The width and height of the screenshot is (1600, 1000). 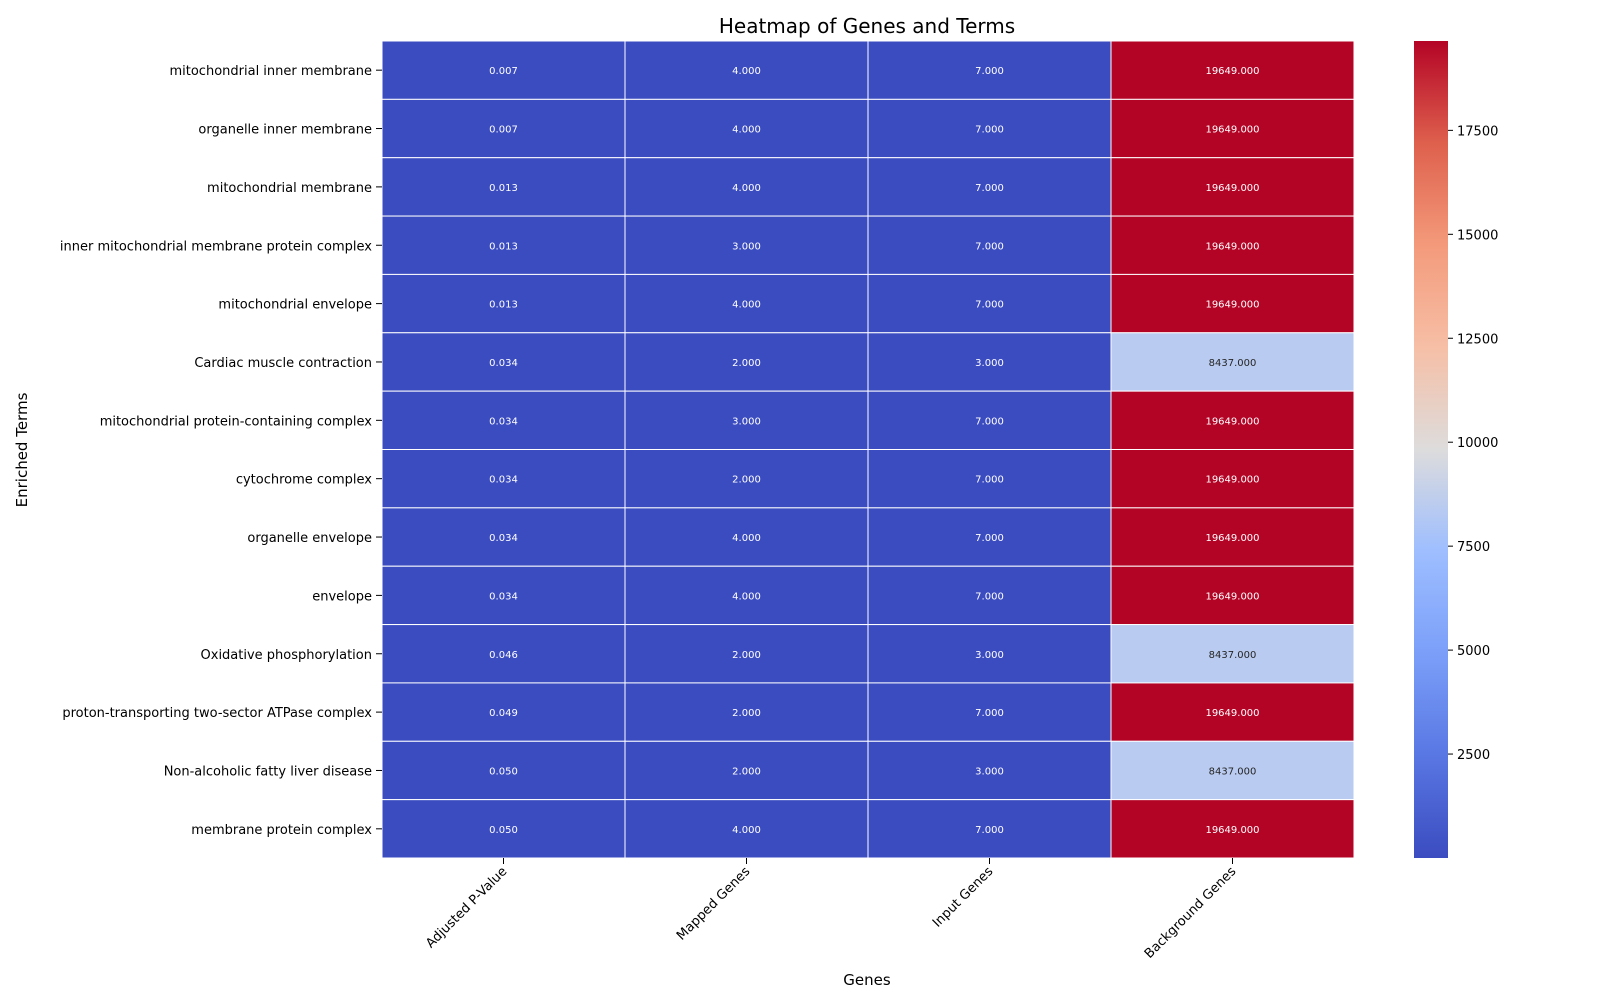 What do you see at coordinates (1477, 131) in the screenshot?
I see `colorbar-tick-label: 17500` at bounding box center [1477, 131].